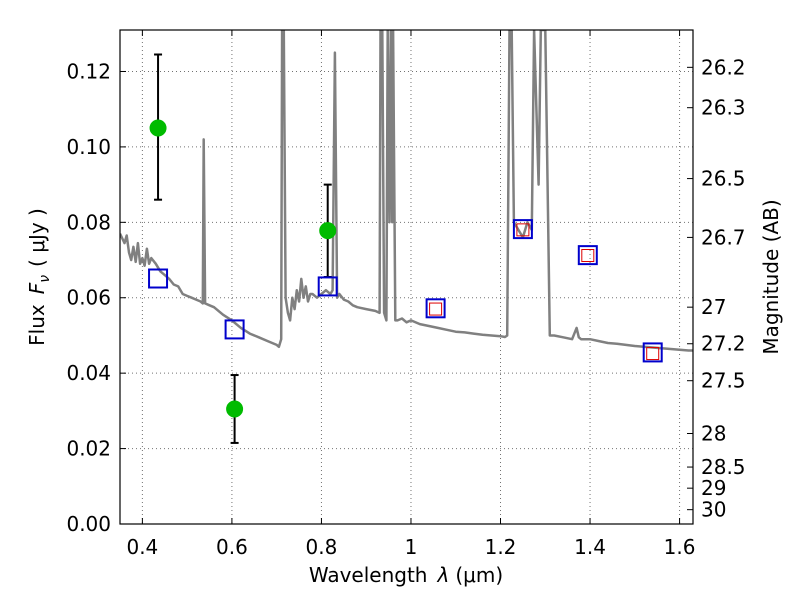  What do you see at coordinates (37, 288) in the screenshot?
I see `y-axis-title-symbol: F` at bounding box center [37, 288].